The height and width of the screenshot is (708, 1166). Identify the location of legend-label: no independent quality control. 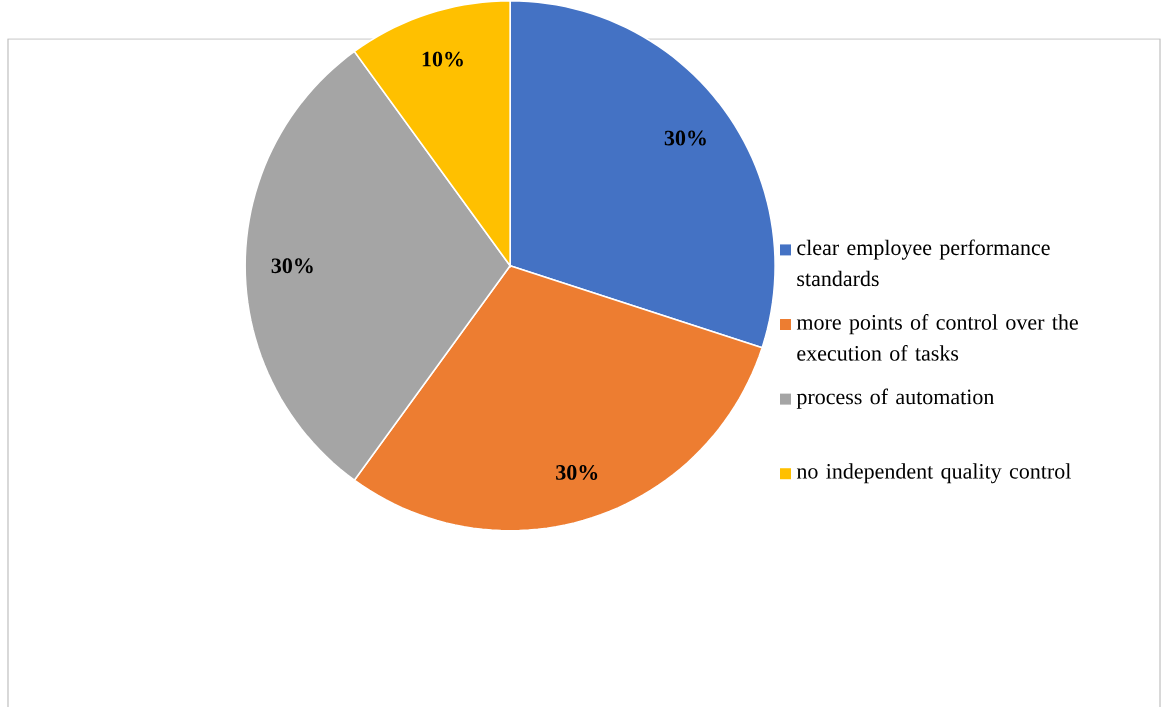
(933, 473).